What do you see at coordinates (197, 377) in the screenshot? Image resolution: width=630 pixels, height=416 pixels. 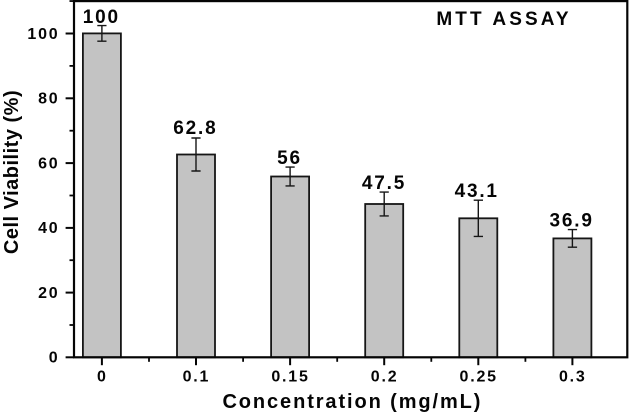 I see `svg-text: 0.1` at bounding box center [197, 377].